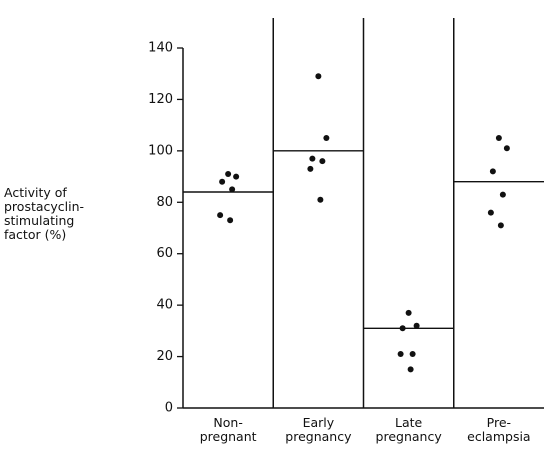 The width and height of the screenshot is (544, 454). What do you see at coordinates (160, 99) in the screenshot?
I see `y-tick-label: 120` at bounding box center [160, 99].